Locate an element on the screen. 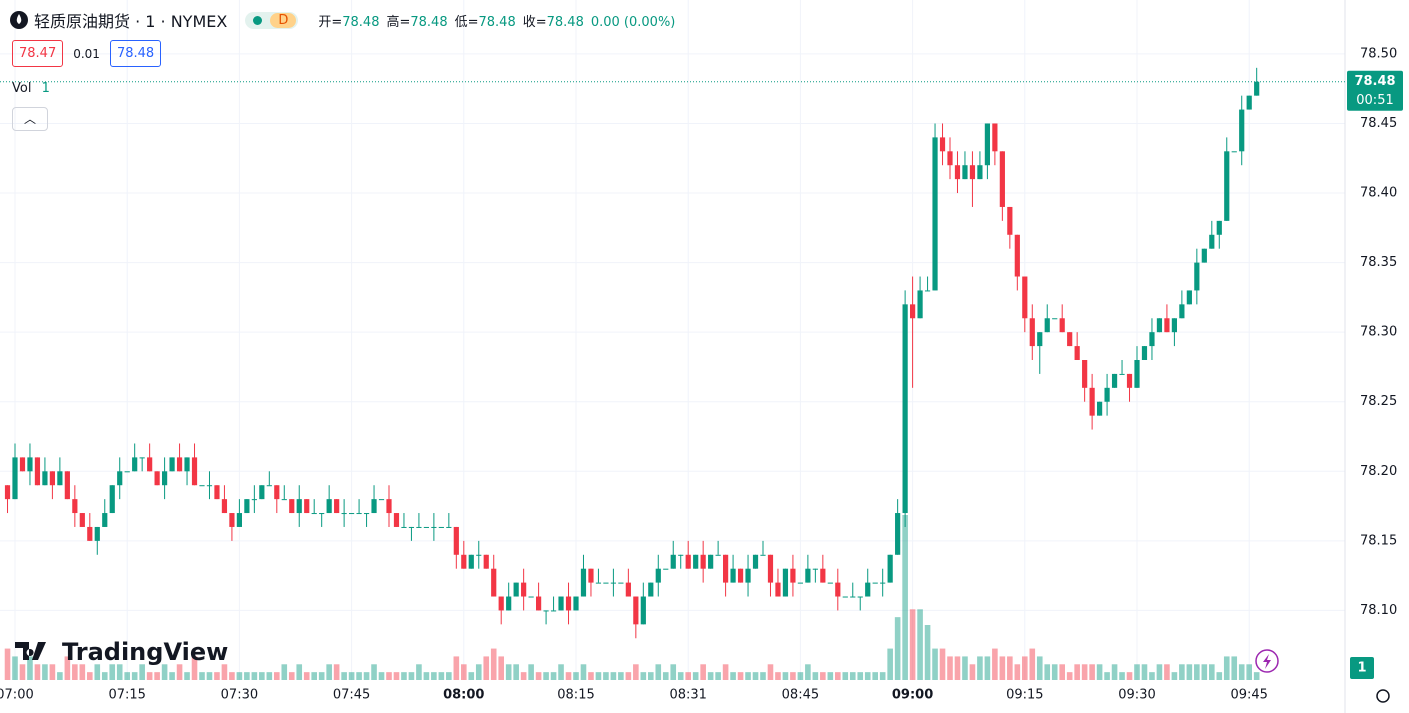 Image resolution: width=1409 pixels, height=713 pixels. y-tick-label: 78.30 is located at coordinates (1378, 332).